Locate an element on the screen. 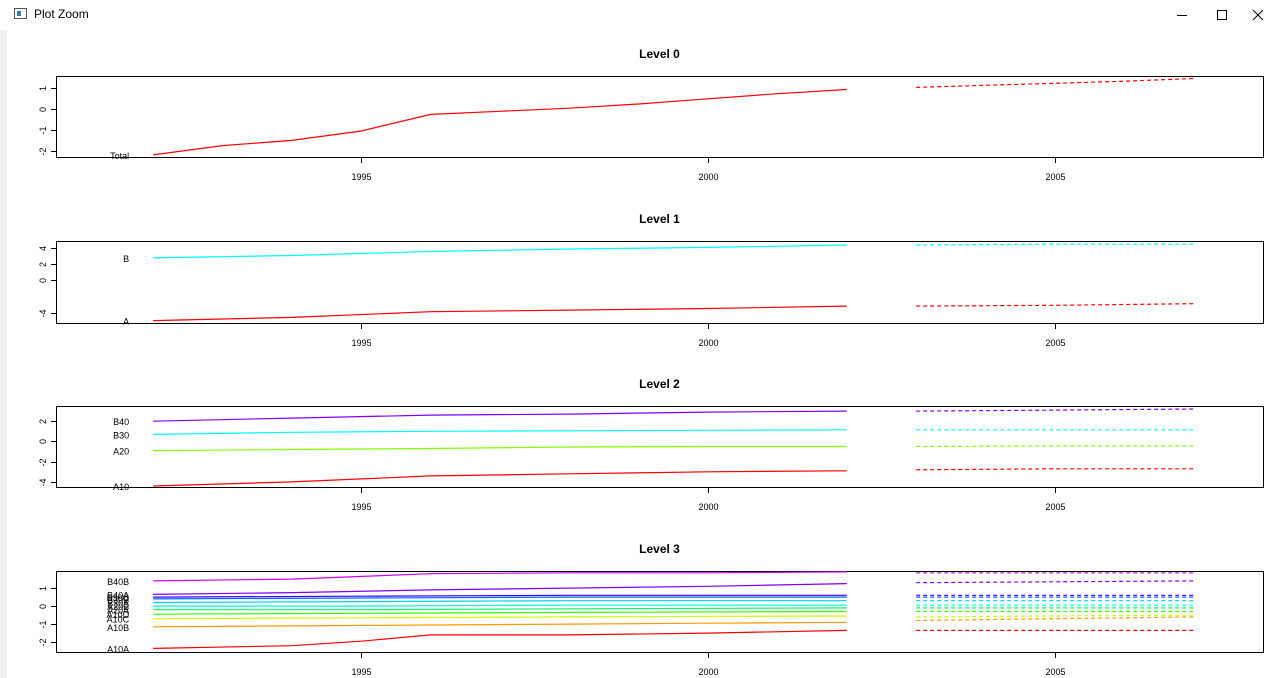  panel-3-series-8-label: A10C is located at coordinates (118, 620).